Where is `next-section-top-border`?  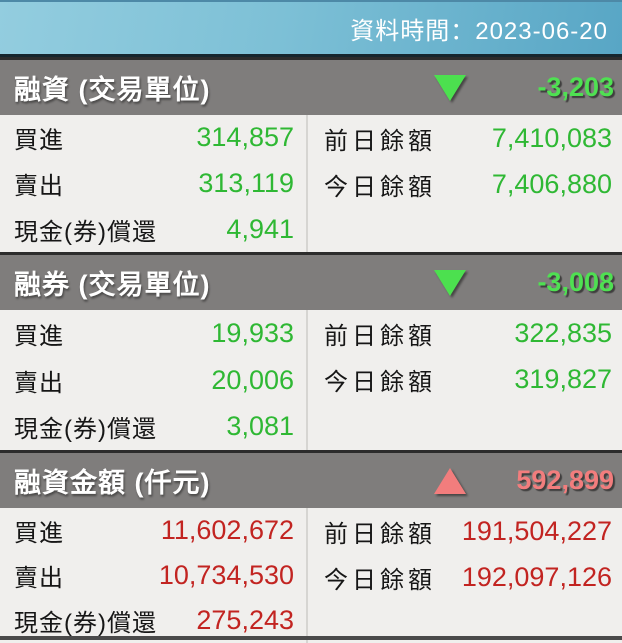 next-section-top-border is located at coordinates (311, 638).